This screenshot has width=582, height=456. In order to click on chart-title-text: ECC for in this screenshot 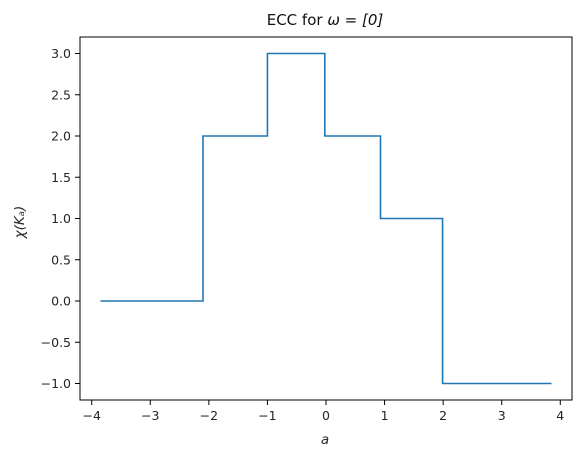, I will do `click(297, 20)`.